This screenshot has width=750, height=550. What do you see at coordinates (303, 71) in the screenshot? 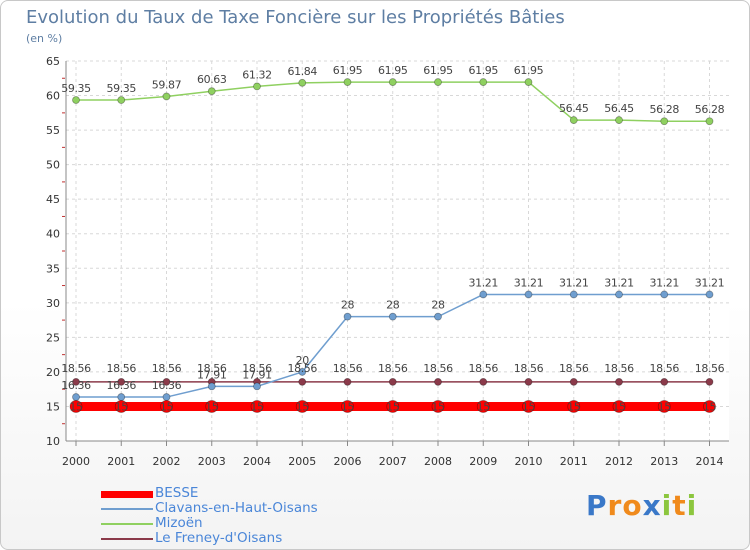
I see `data-label-mizoen: 61.84` at bounding box center [303, 71].